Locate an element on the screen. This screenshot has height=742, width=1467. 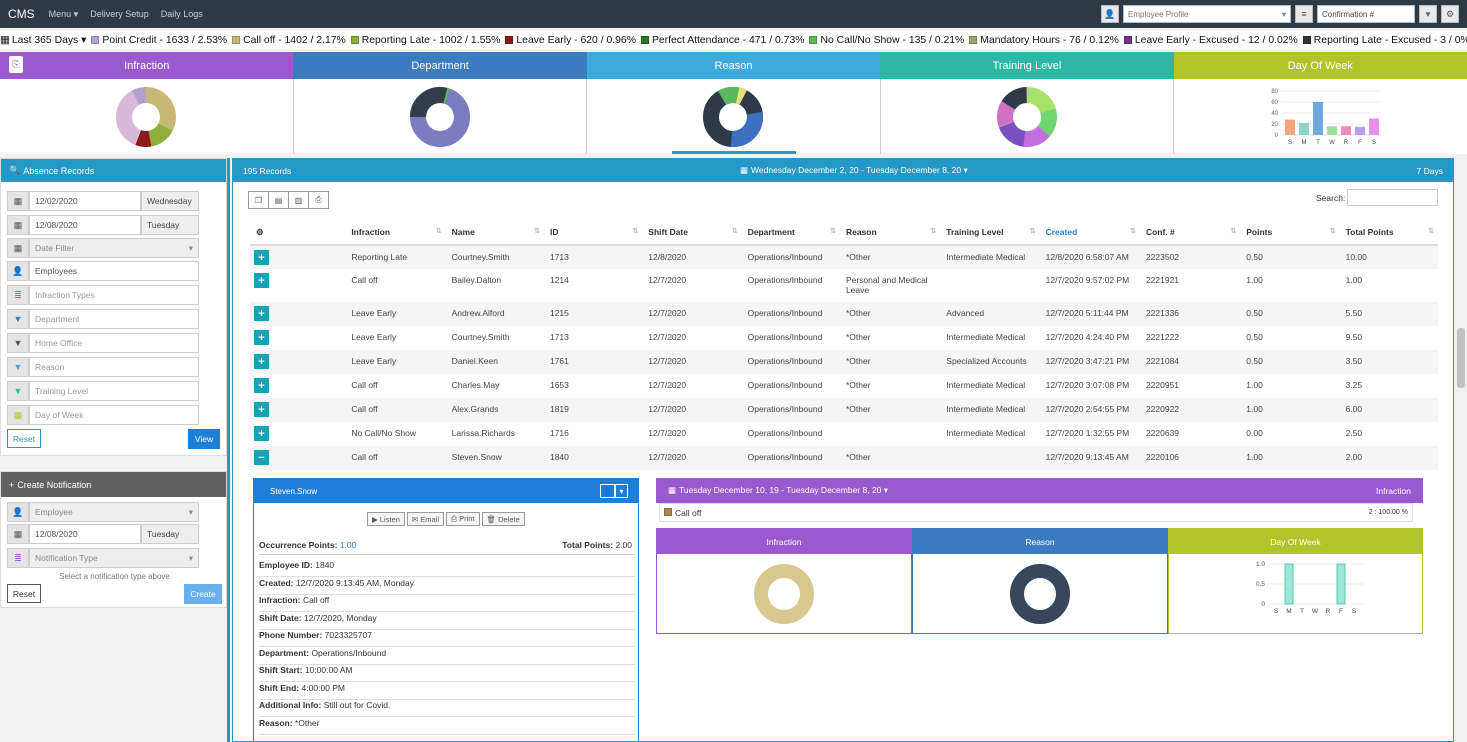
ticker-item: Leave Early - 620 / 0.96% is located at coordinates (570, 40).